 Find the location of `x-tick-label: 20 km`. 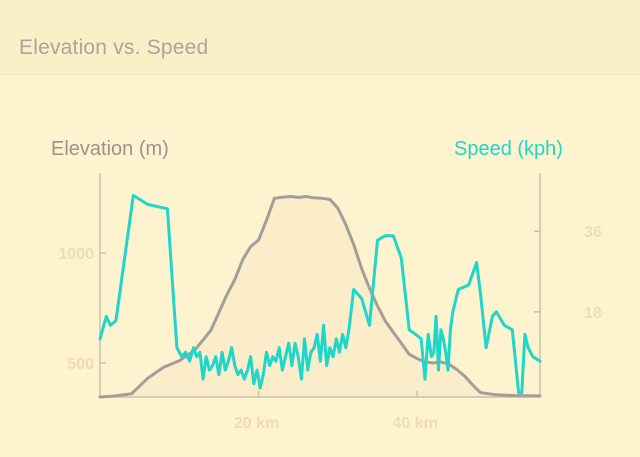

x-tick-label: 20 km is located at coordinates (256, 423).